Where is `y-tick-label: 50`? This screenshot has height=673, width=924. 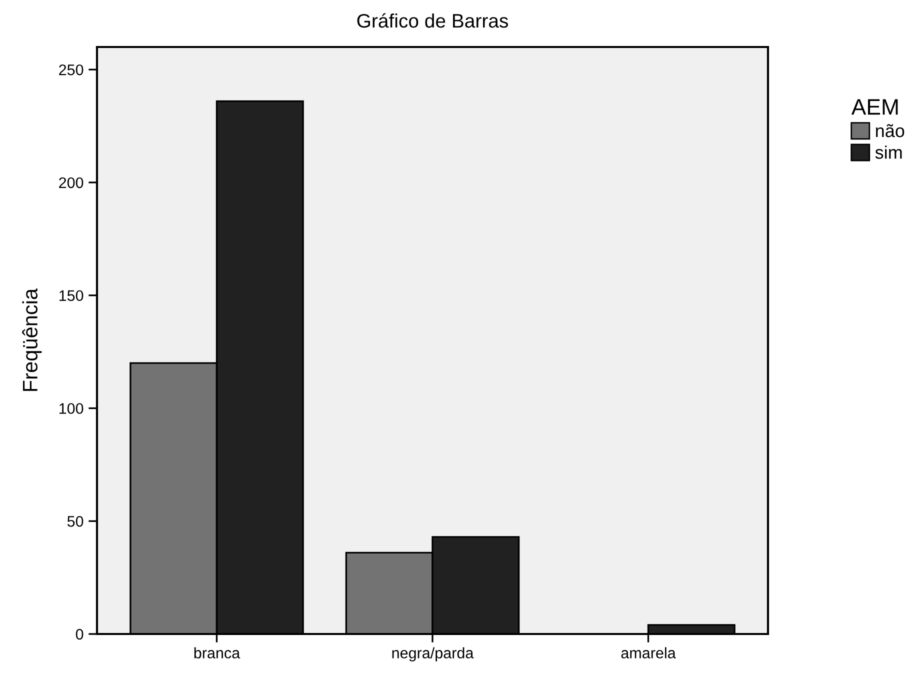 y-tick-label: 50 is located at coordinates (75, 521).